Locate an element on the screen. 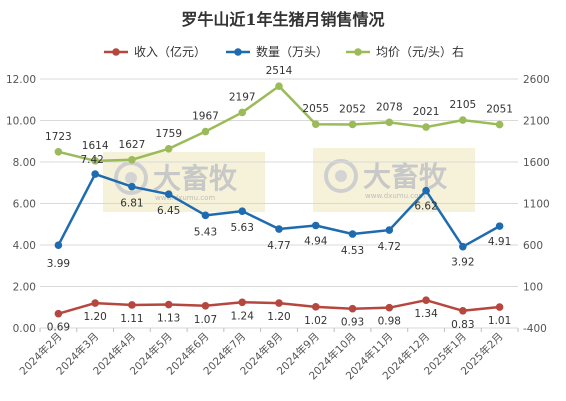 This screenshot has height=401, width=566. data-label: 0.98 is located at coordinates (389, 322).